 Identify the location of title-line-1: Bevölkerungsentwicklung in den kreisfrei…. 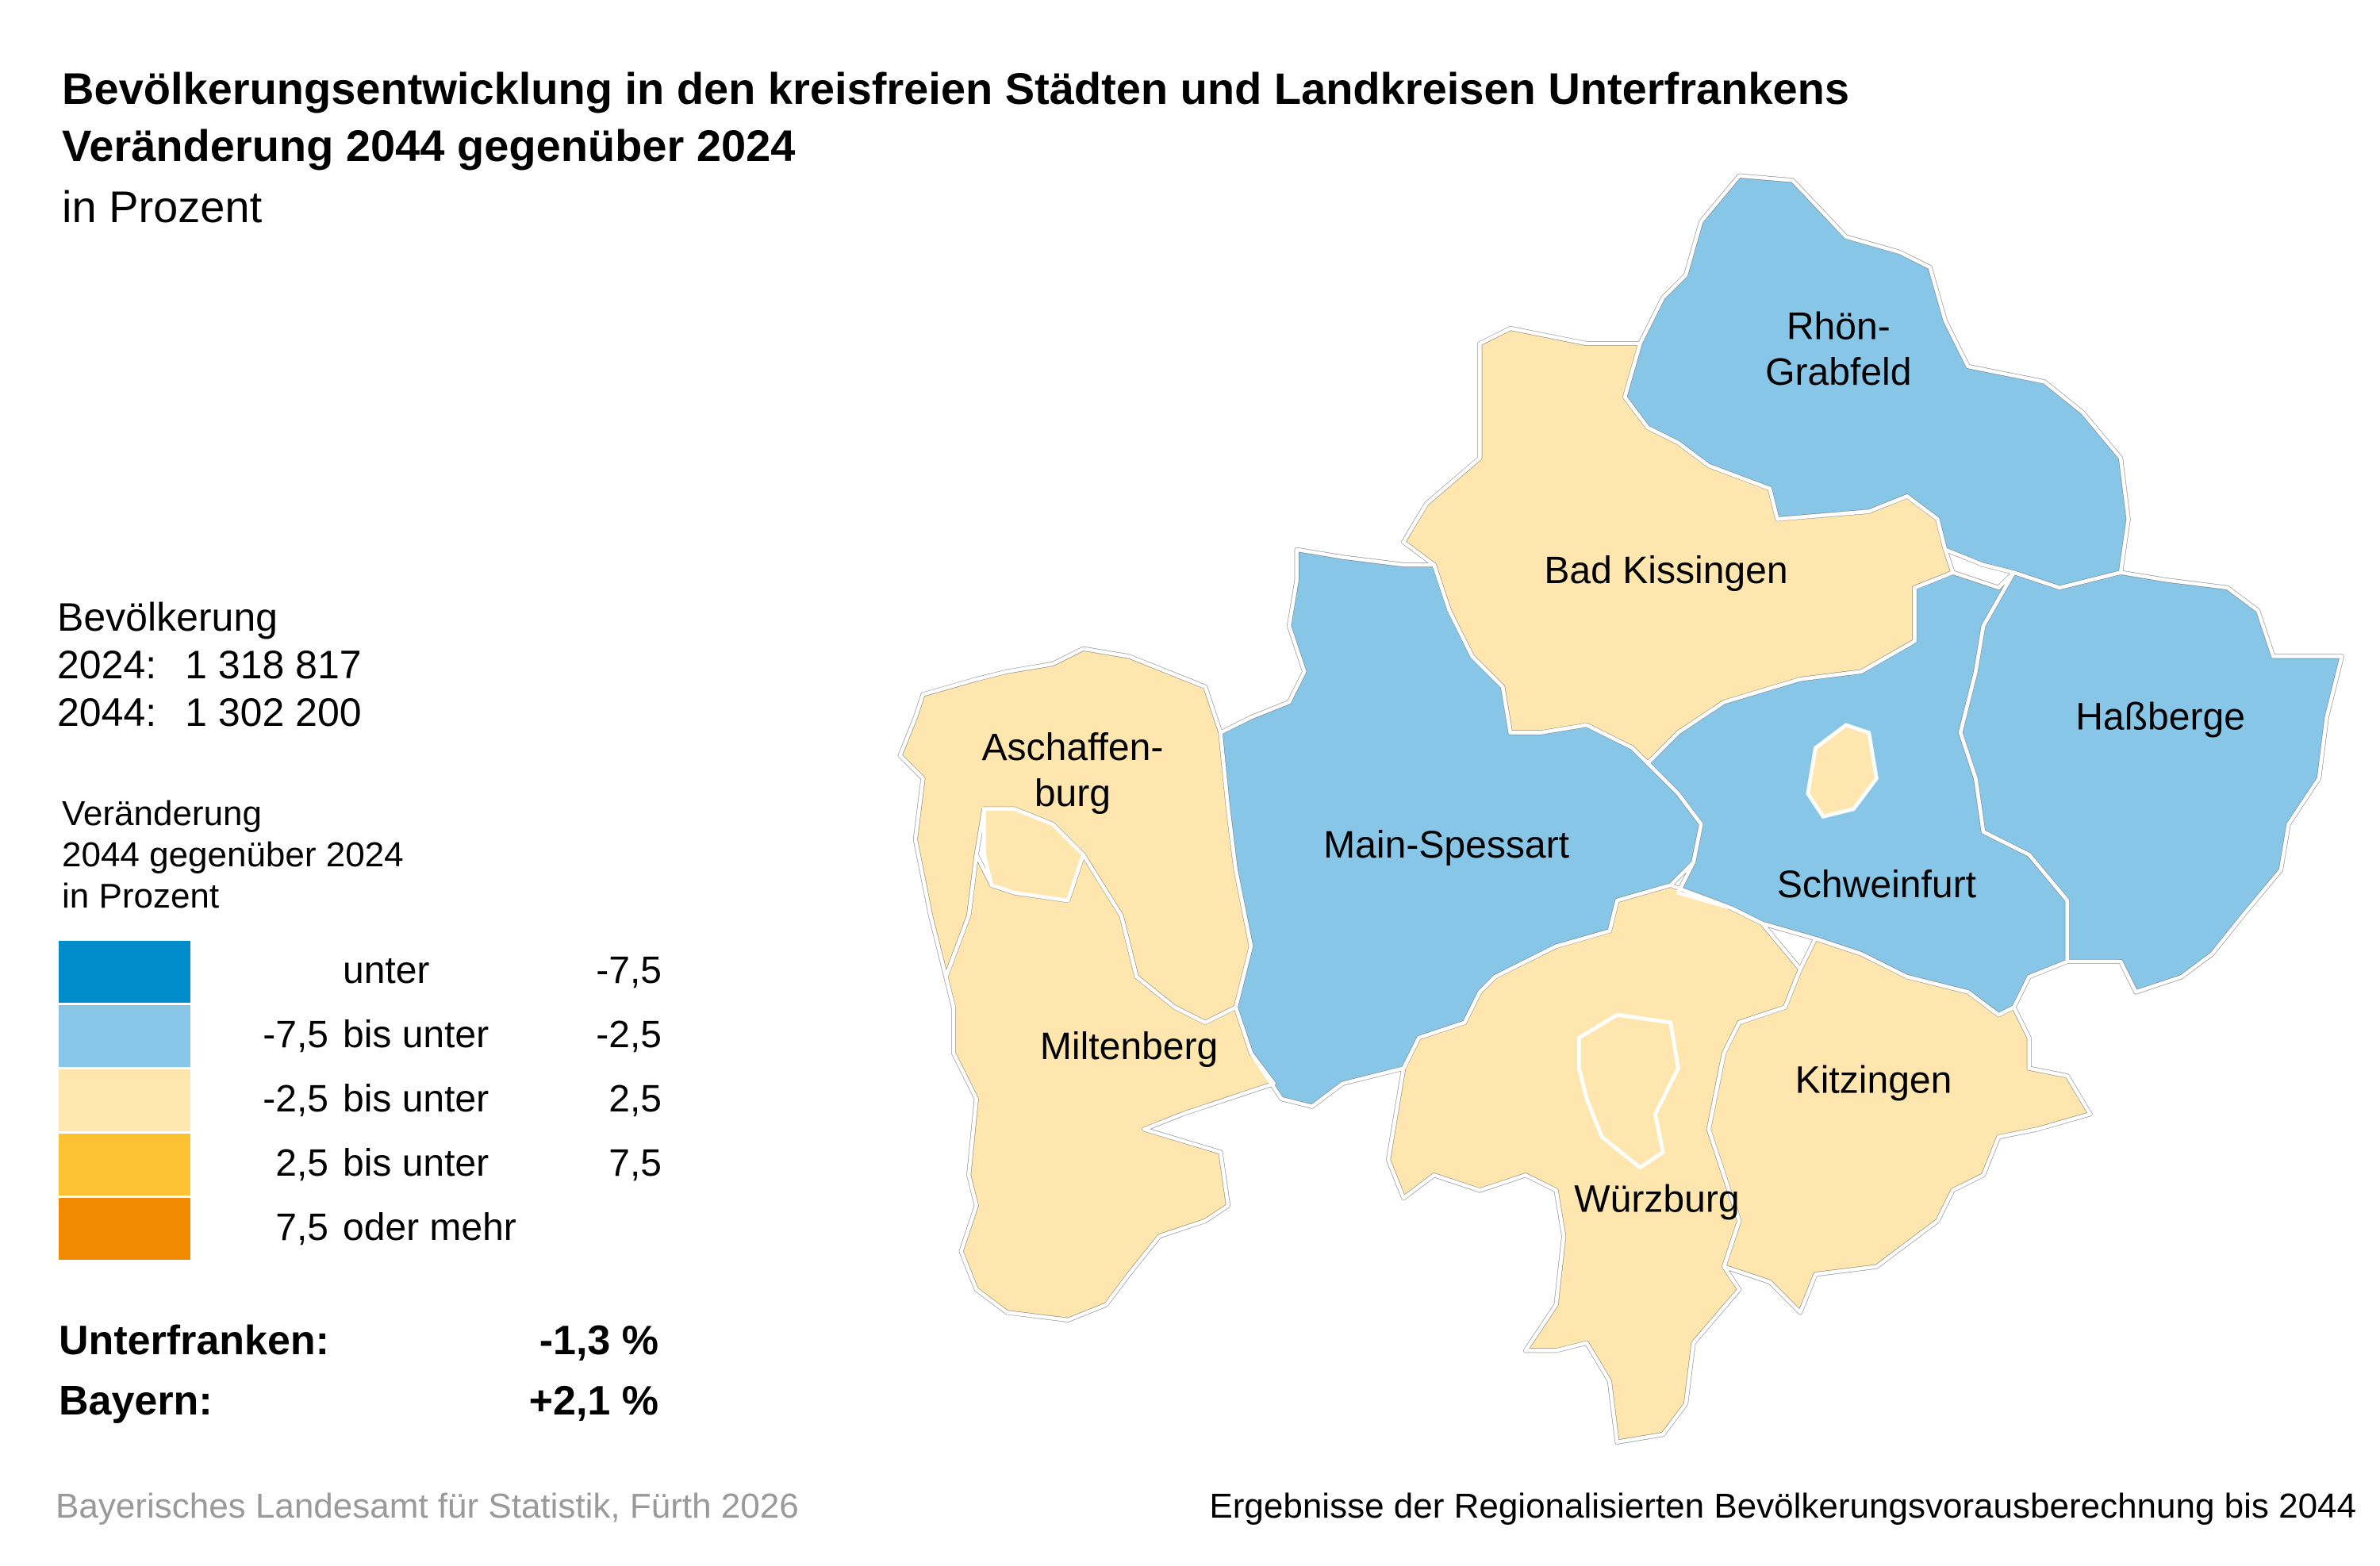
(955, 88).